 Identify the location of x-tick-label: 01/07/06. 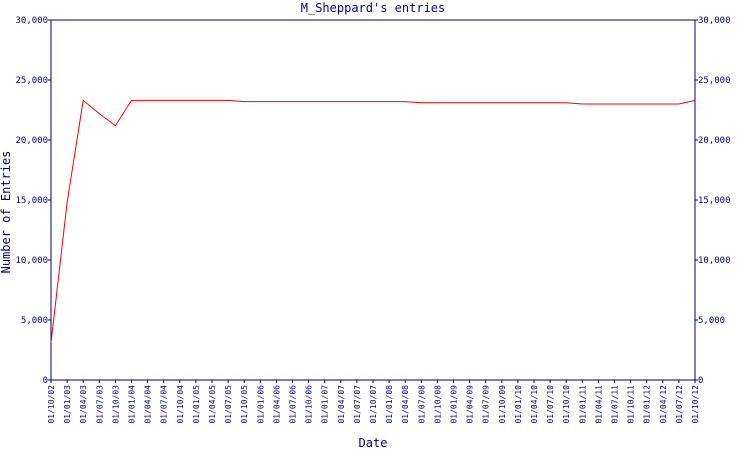
(293, 404).